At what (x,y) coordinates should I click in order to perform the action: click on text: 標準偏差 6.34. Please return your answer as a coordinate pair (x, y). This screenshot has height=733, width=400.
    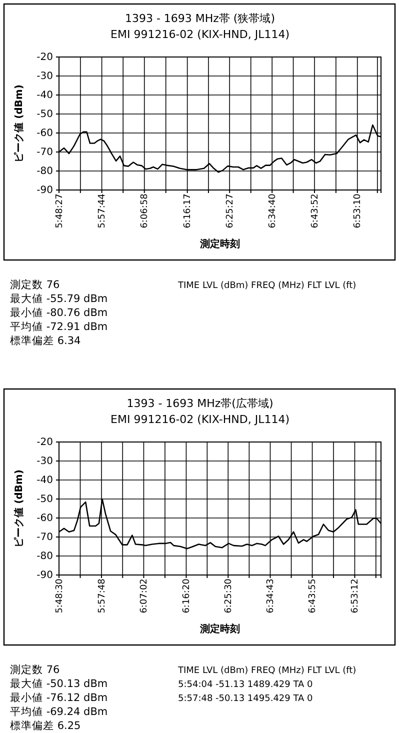
    Looking at the image, I should click on (46, 341).